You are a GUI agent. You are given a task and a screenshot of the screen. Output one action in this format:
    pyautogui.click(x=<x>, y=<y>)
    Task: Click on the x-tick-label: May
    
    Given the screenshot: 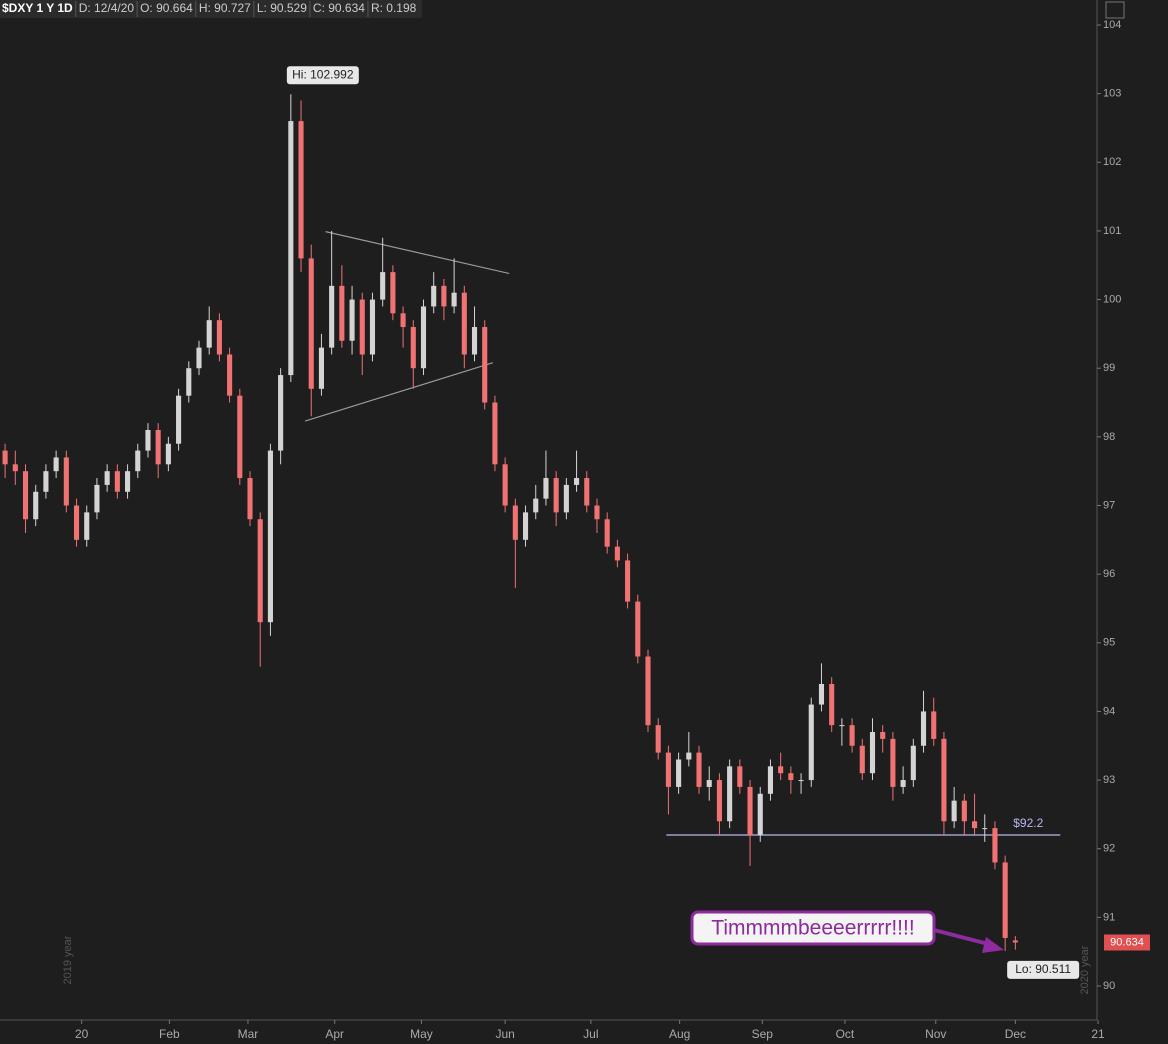 What is the action you would take?
    pyautogui.click(x=421, y=1034)
    